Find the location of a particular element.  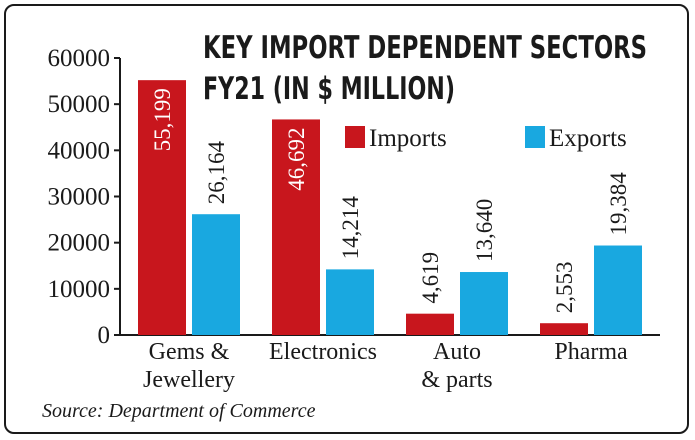

legend-swatch-exports is located at coordinates (535, 137).